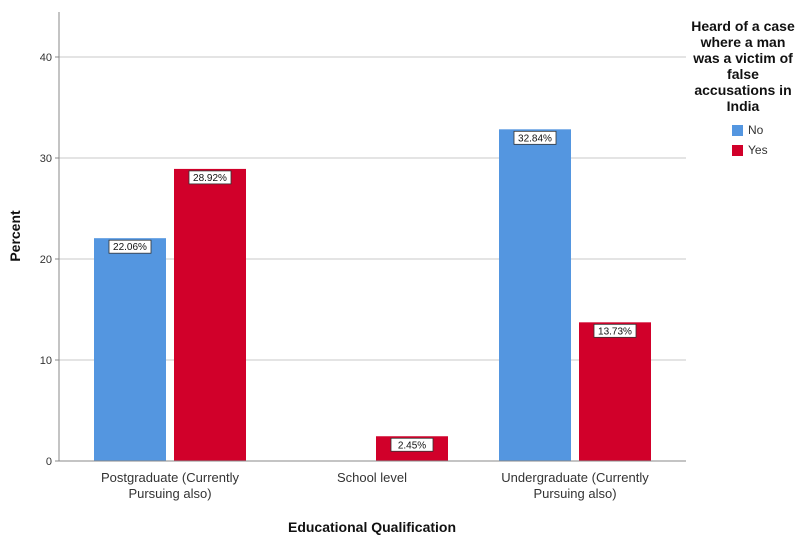 Image resolution: width=798 pixels, height=543 pixels. What do you see at coordinates (46, 361) in the screenshot?
I see `y-tick-label: 10` at bounding box center [46, 361].